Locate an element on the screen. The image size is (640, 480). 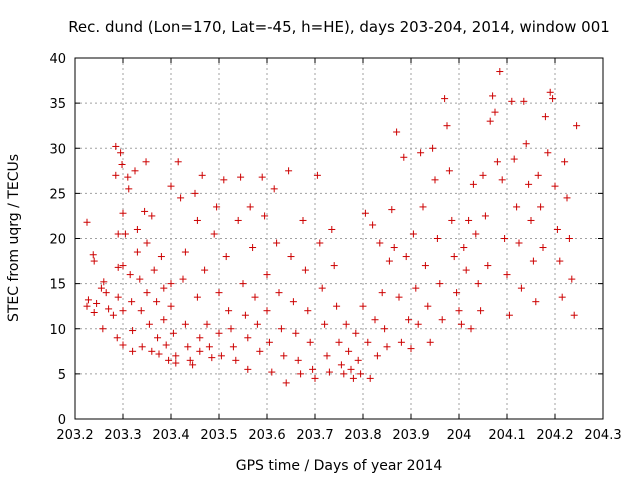
x-tick-label: 203.8 is located at coordinates (362, 435).